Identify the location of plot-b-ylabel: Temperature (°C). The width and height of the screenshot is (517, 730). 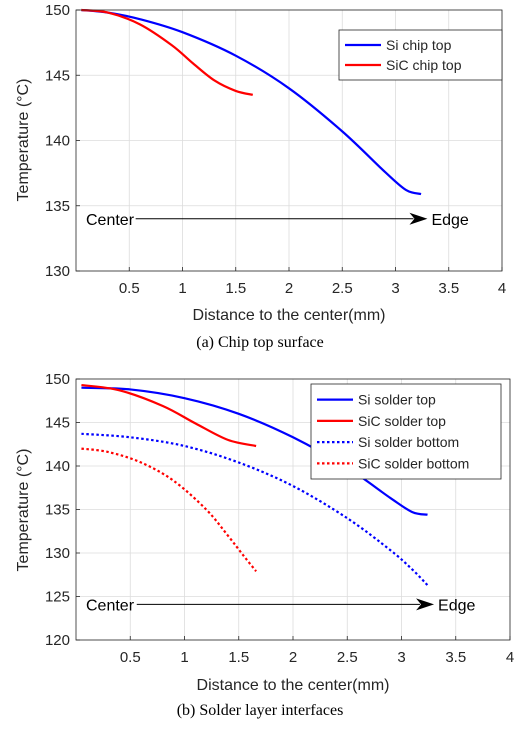
(23, 510).